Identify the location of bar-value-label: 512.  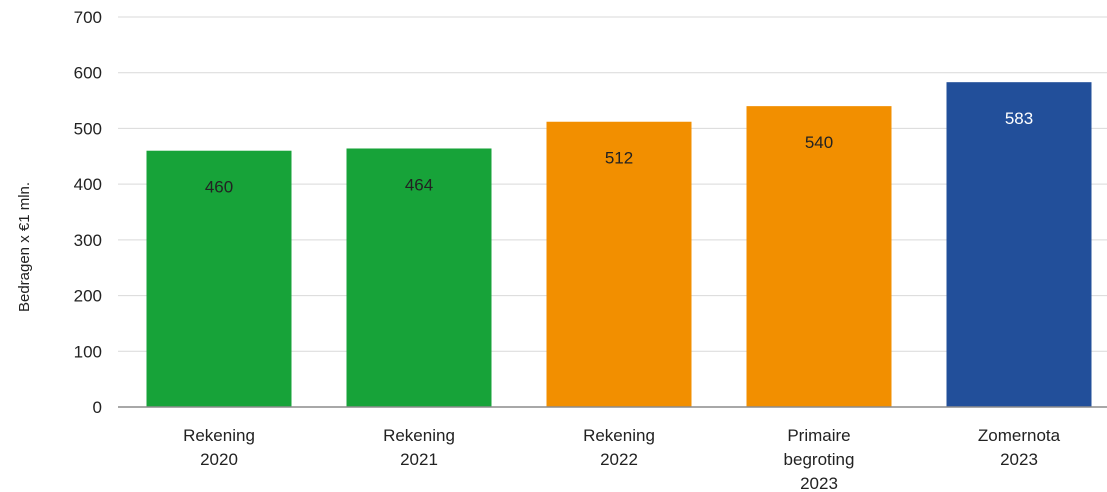
(619, 158).